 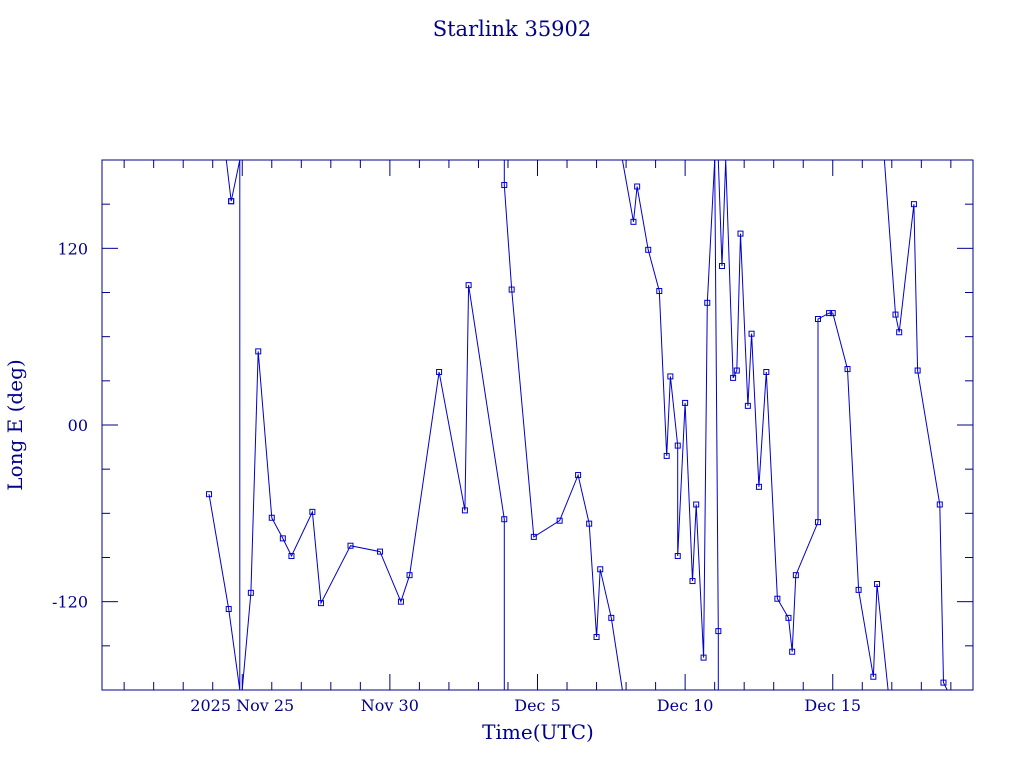 I want to click on y-tick-label: 120, so click(x=72, y=248).